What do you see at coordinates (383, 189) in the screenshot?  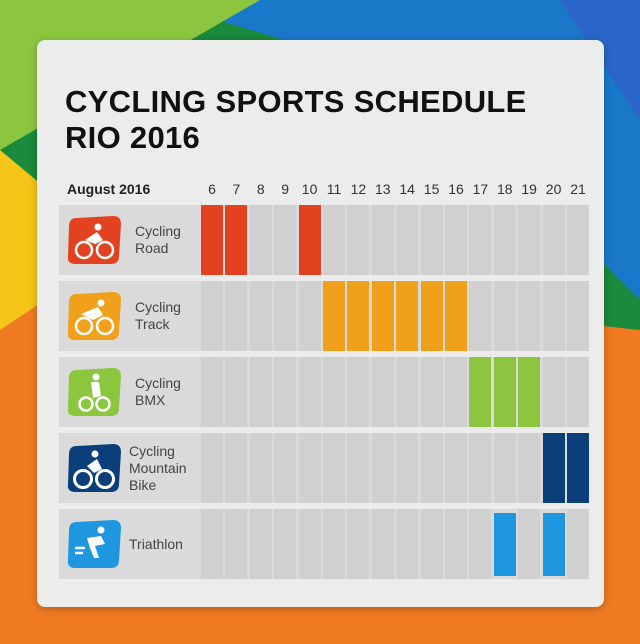 I see `day-label-13: 13` at bounding box center [383, 189].